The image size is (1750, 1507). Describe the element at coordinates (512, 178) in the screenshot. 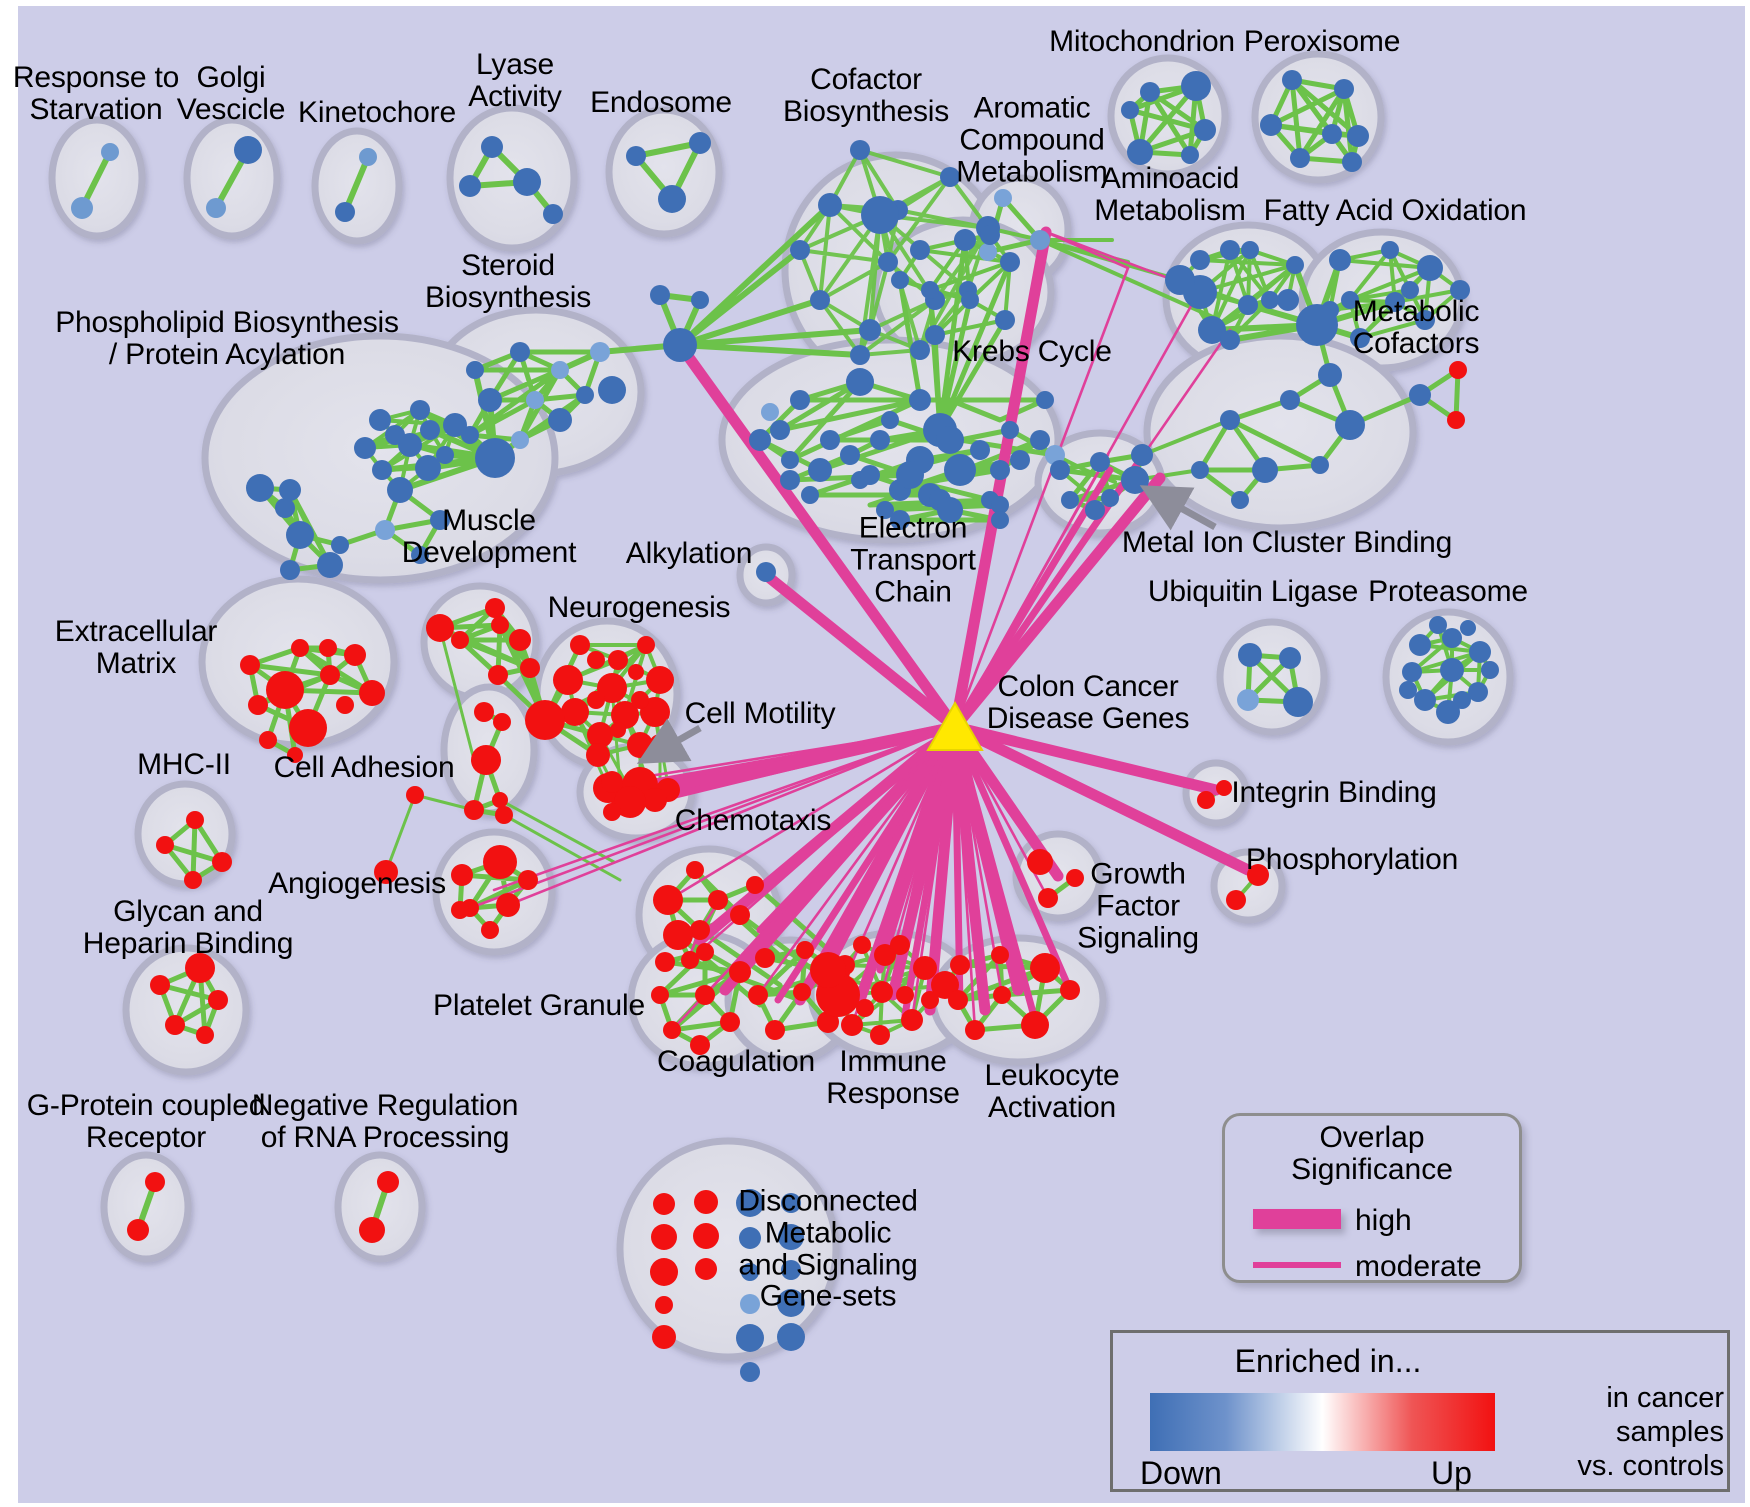

I see `bubble-lyase-activity` at that location.